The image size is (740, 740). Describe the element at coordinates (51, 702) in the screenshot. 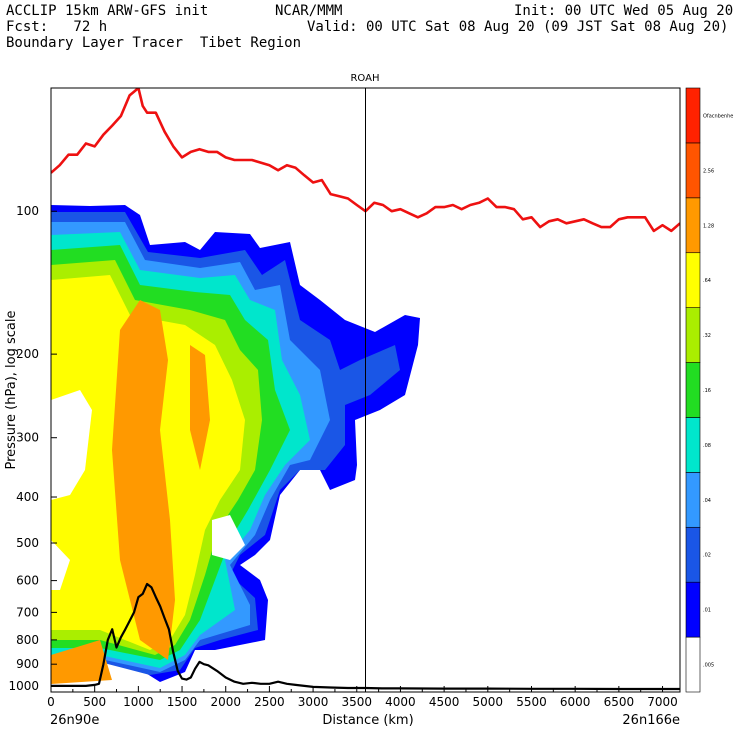

I see `x-tick-label: 0` at that location.